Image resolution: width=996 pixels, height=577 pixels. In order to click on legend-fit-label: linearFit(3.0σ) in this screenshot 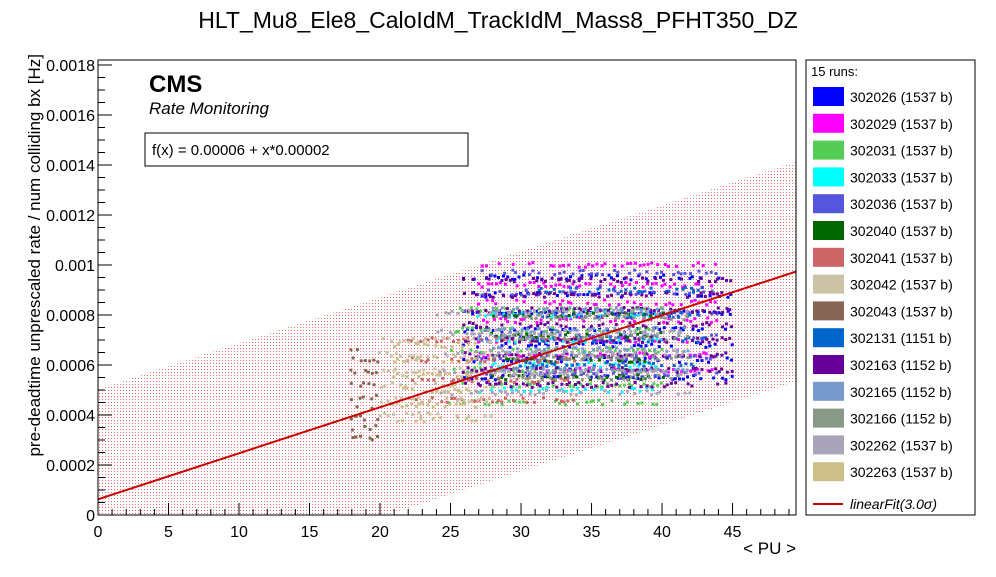, I will do `click(893, 504)`.